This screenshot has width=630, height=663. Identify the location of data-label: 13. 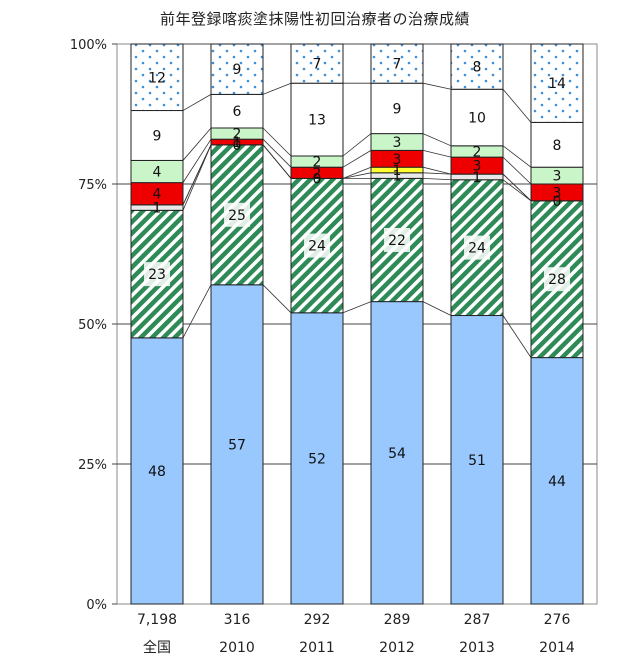
(317, 121).